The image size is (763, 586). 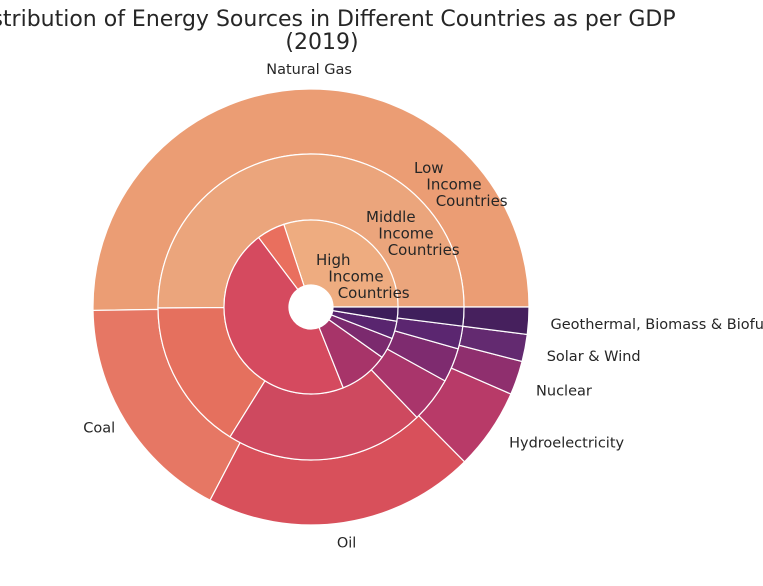 I want to click on category-label-solar-wind: Solar & Wind, so click(x=594, y=357).